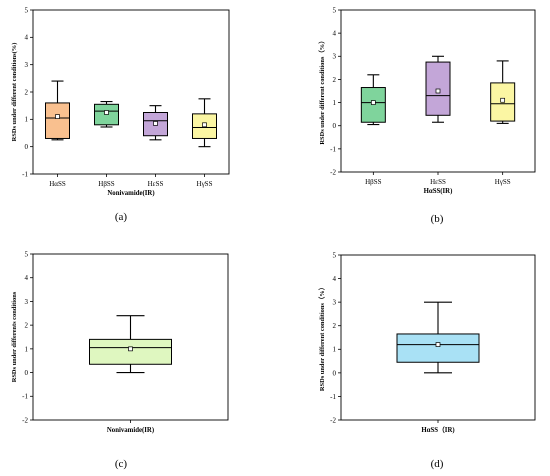 This screenshot has width=550, height=476. Describe the element at coordinates (14, 336) in the screenshot. I see `y-axis-title: RSDs under differents conditions` at that location.